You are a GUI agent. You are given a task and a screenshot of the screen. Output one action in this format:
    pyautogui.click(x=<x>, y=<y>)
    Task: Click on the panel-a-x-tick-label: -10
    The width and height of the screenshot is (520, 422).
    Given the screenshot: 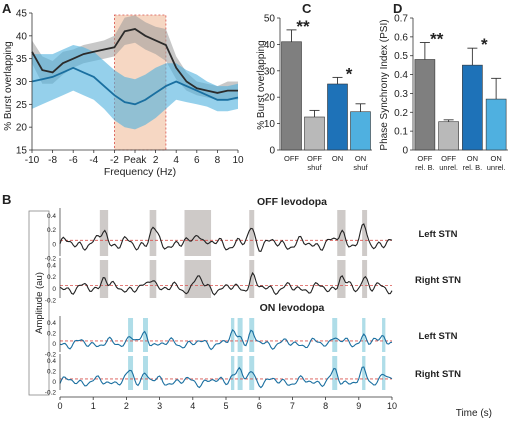 What is the action you would take?
    pyautogui.click(x=32, y=160)
    